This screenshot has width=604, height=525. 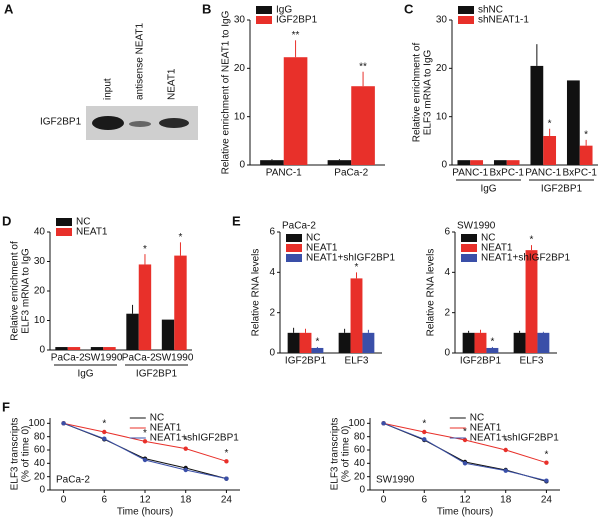 I want to click on panel-letter: D, so click(x=6, y=220).